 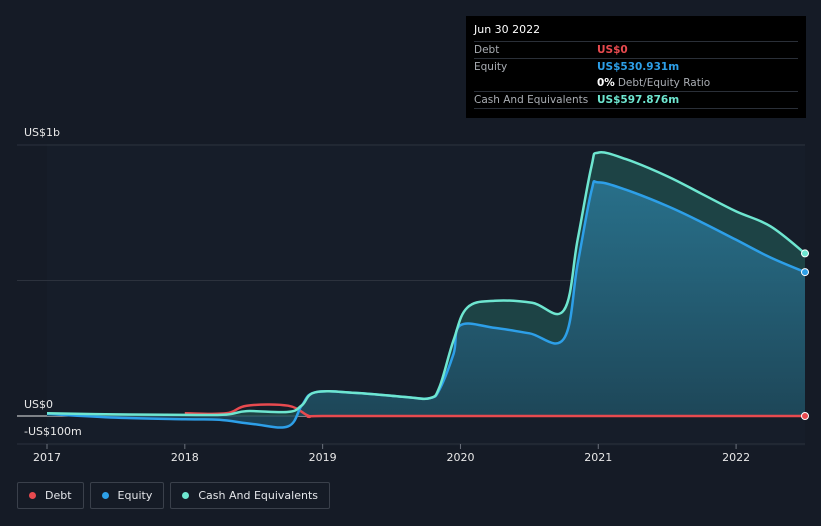 I want to click on legend-item-debt: Debt, so click(x=50, y=495).